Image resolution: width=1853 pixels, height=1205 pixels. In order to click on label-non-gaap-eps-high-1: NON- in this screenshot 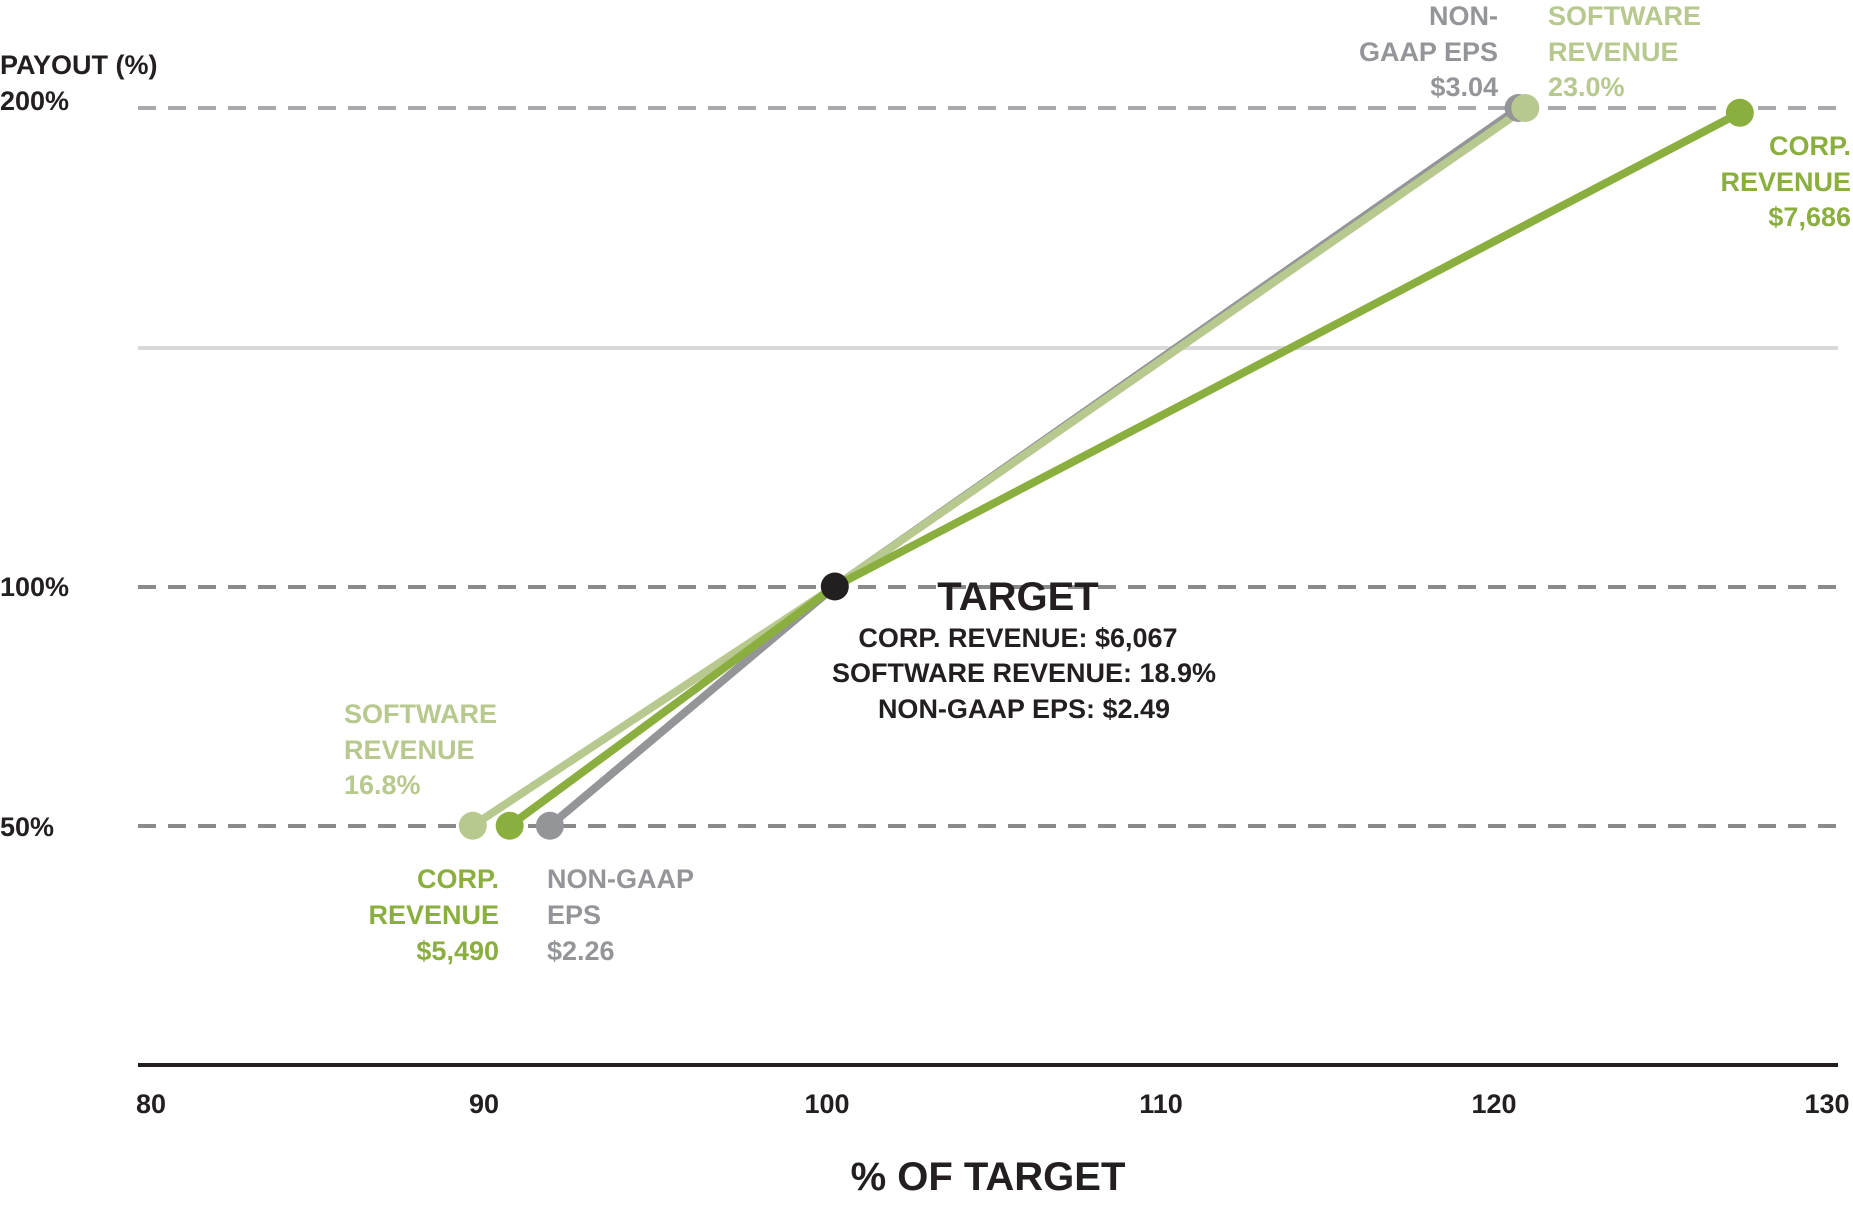, I will do `click(1463, 16)`.